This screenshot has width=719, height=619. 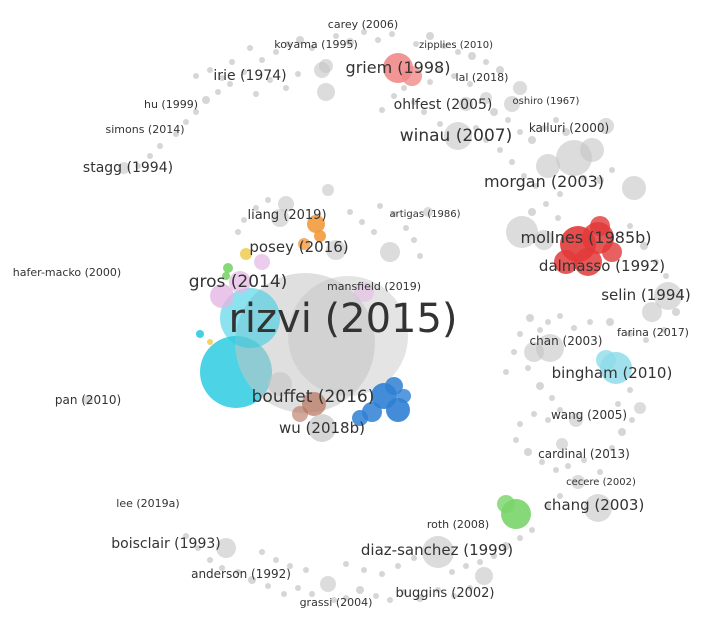 I want to click on node-label: roth (2008), so click(x=458, y=524).